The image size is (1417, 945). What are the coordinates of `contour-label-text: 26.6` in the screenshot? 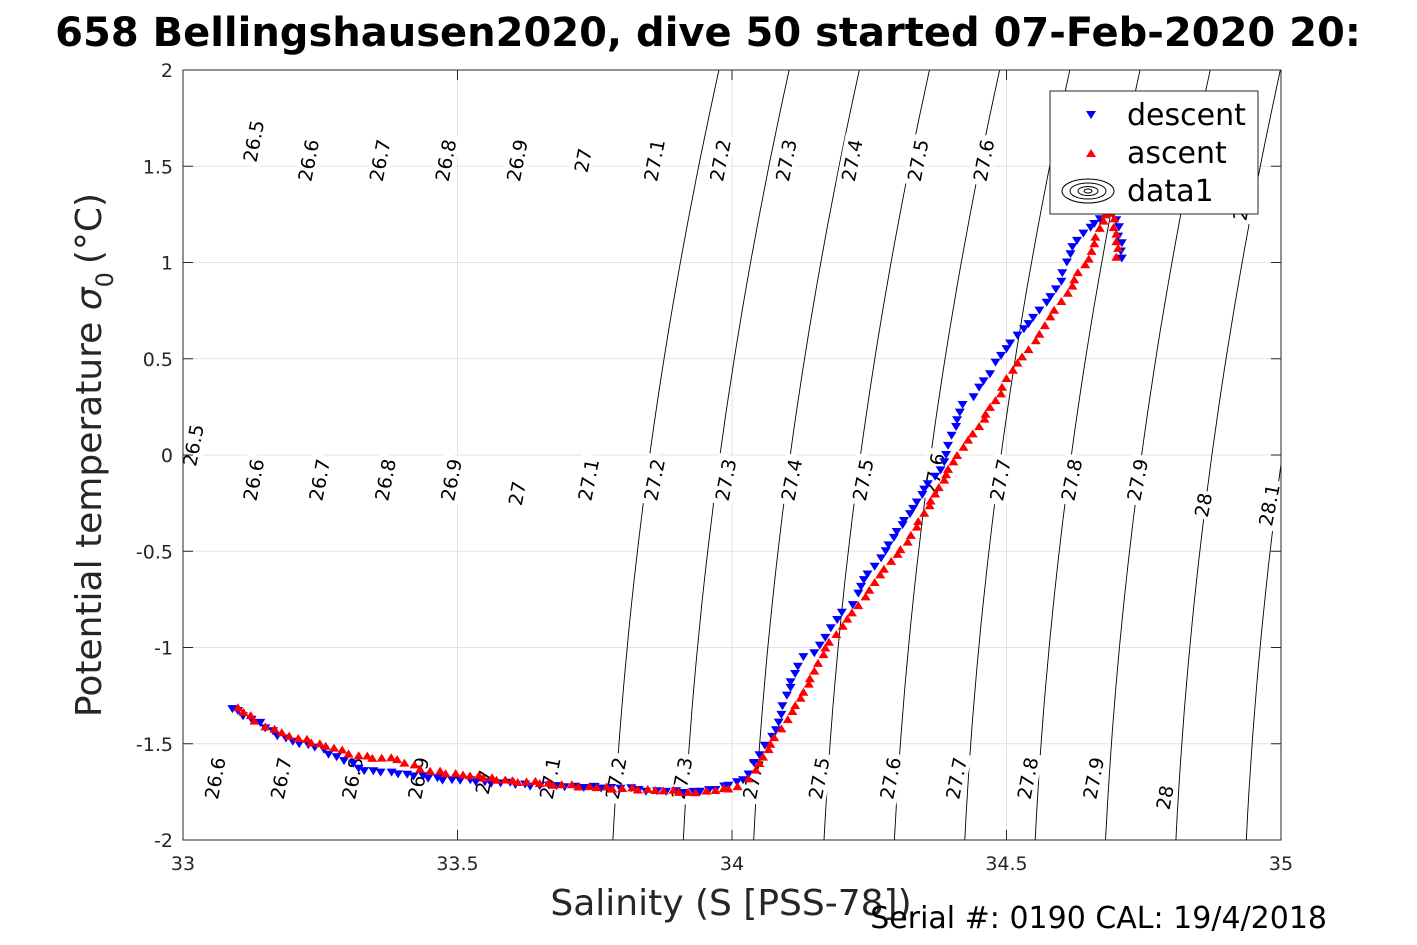 It's located at (309, 161).